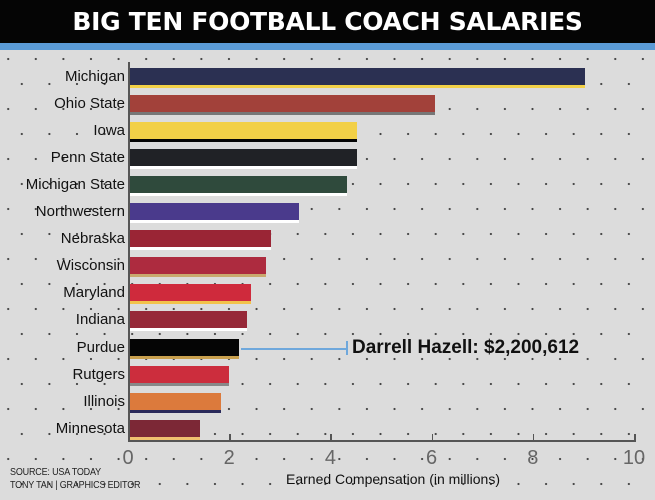 Image resolution: width=655 pixels, height=500 pixels. I want to click on category-label: Northwestern, so click(80, 212).